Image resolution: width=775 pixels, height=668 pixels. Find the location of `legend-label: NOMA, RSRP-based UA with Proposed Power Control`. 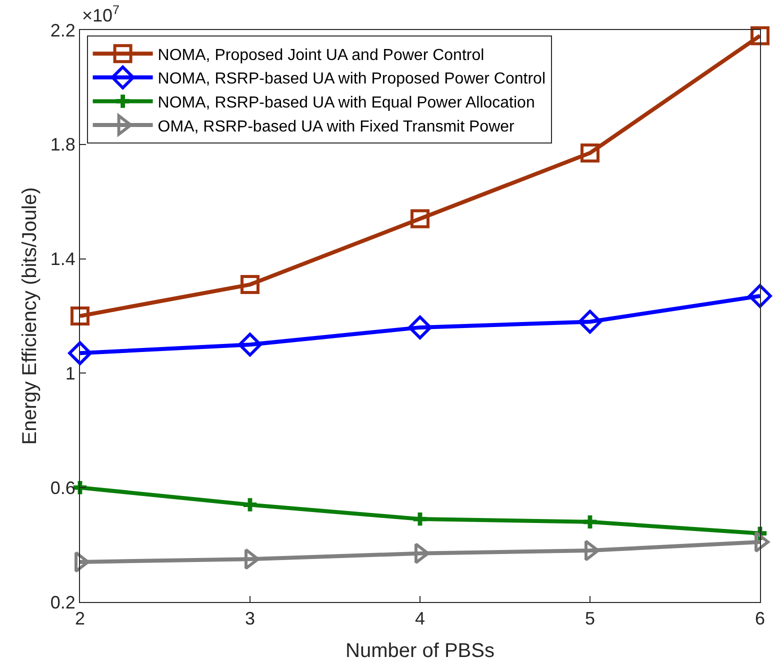

legend-label: NOMA, RSRP-based UA with Proposed Power Control is located at coordinates (352, 79).